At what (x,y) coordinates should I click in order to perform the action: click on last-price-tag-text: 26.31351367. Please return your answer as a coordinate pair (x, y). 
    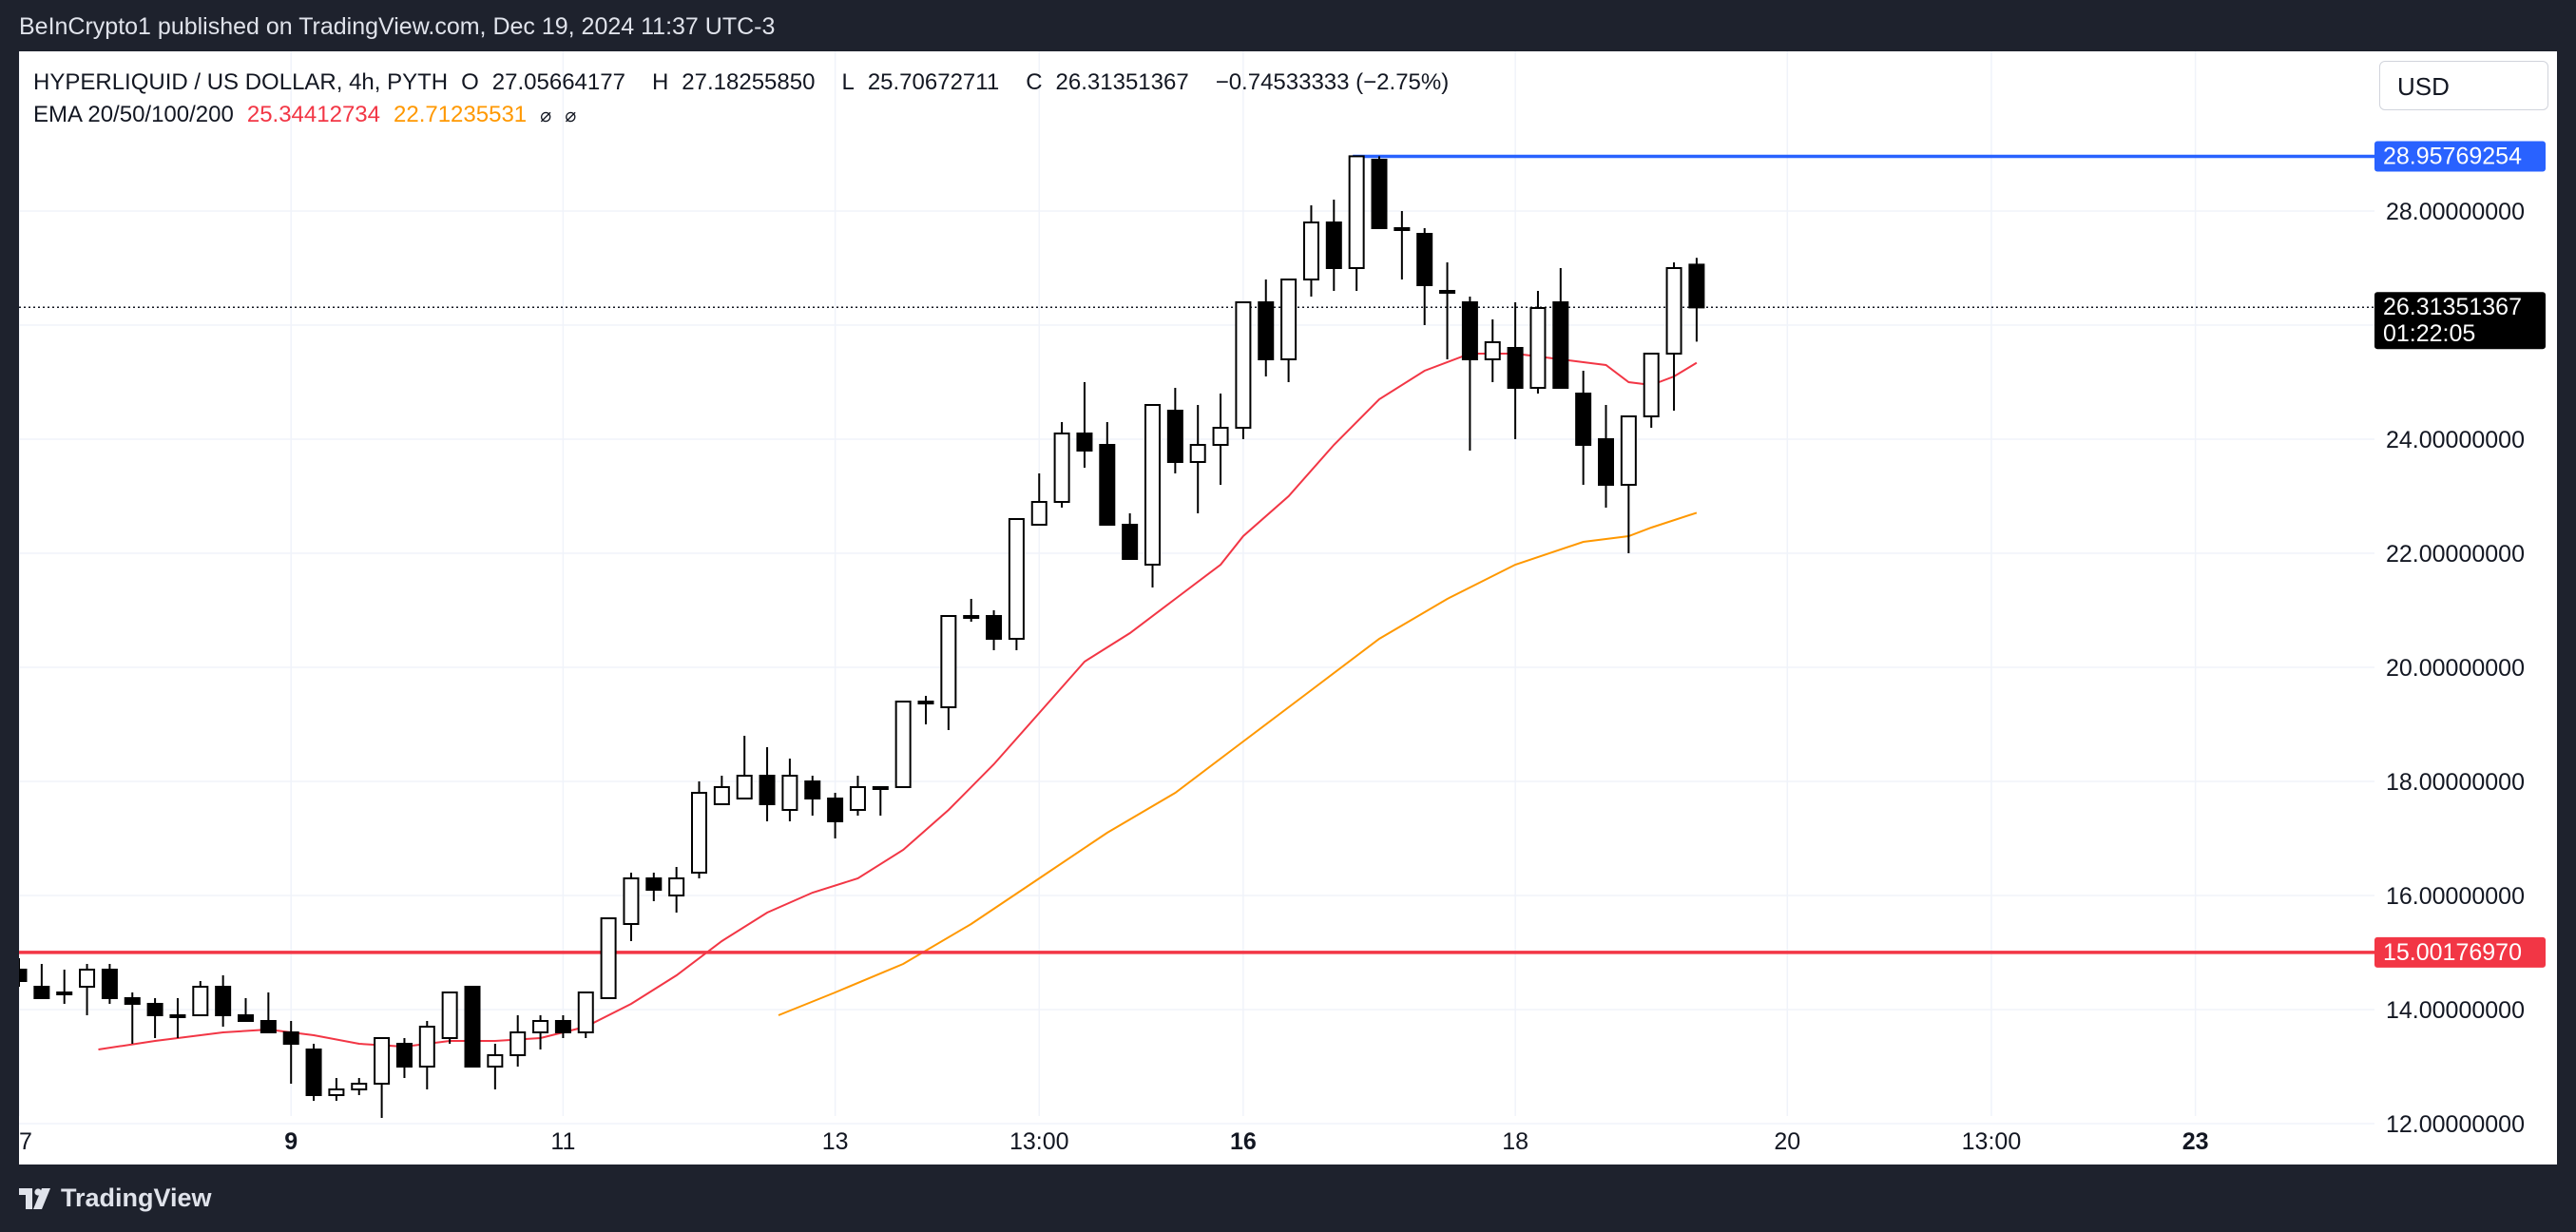
    Looking at the image, I should click on (2453, 307).